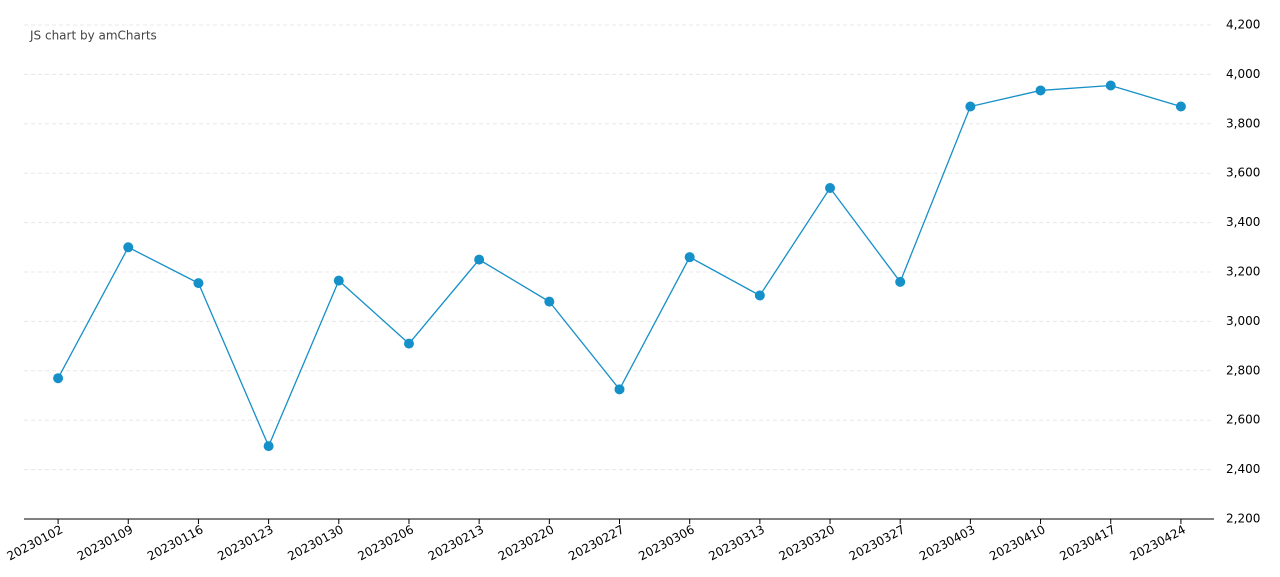  Describe the element at coordinates (947, 542) in the screenshot. I see `x-tick-label: 20230403` at that location.